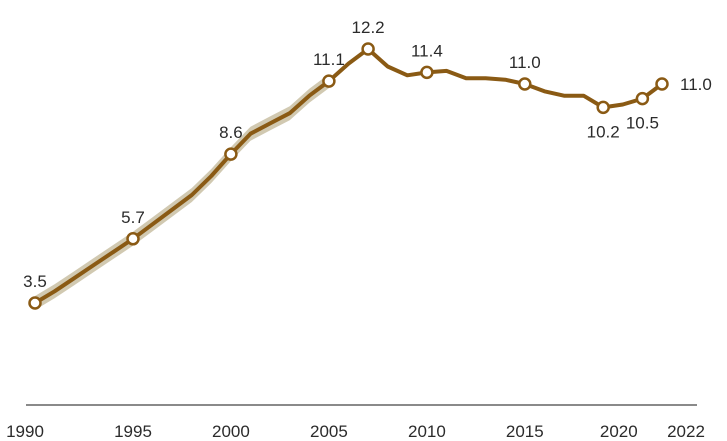  I want to click on x-tick-label: 2005, so click(329, 431).